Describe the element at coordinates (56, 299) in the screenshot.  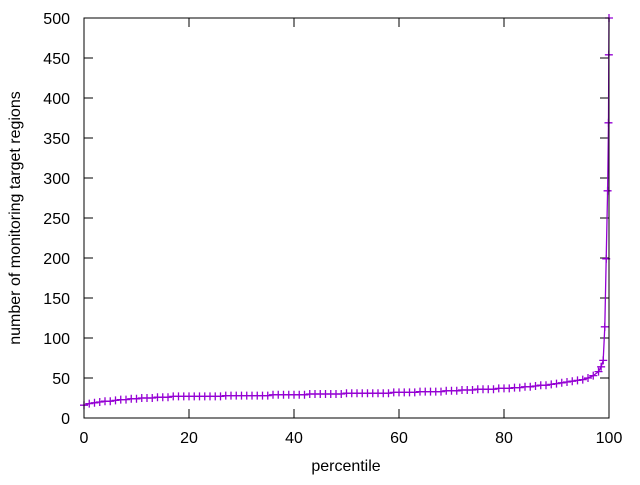
I see `y-tick-label: 150` at that location.